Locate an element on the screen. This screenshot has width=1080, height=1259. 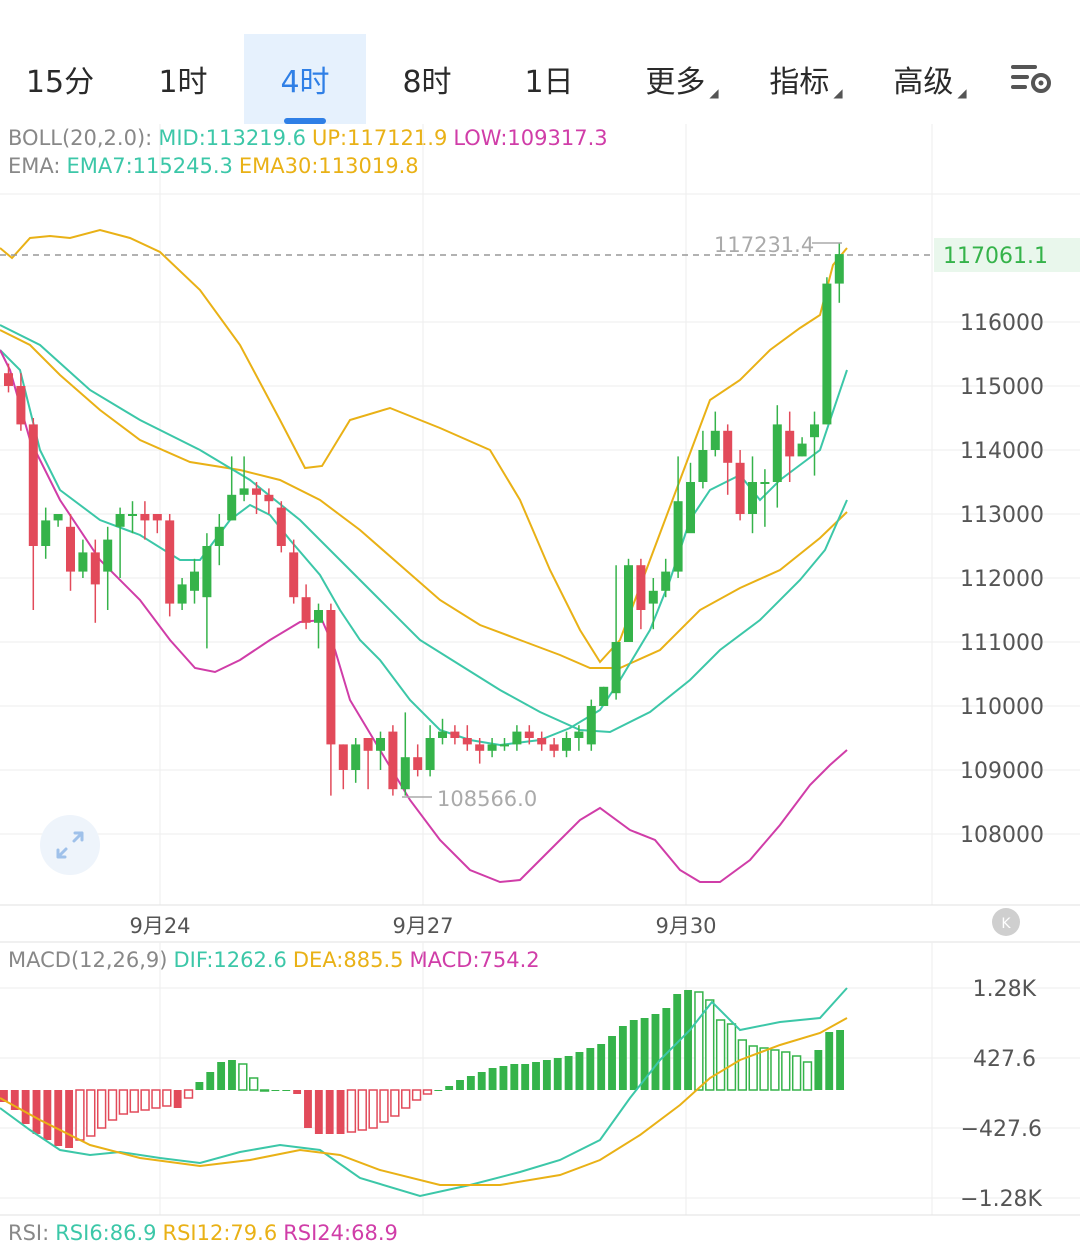
tab-label: 更多 is located at coordinates (675, 82).